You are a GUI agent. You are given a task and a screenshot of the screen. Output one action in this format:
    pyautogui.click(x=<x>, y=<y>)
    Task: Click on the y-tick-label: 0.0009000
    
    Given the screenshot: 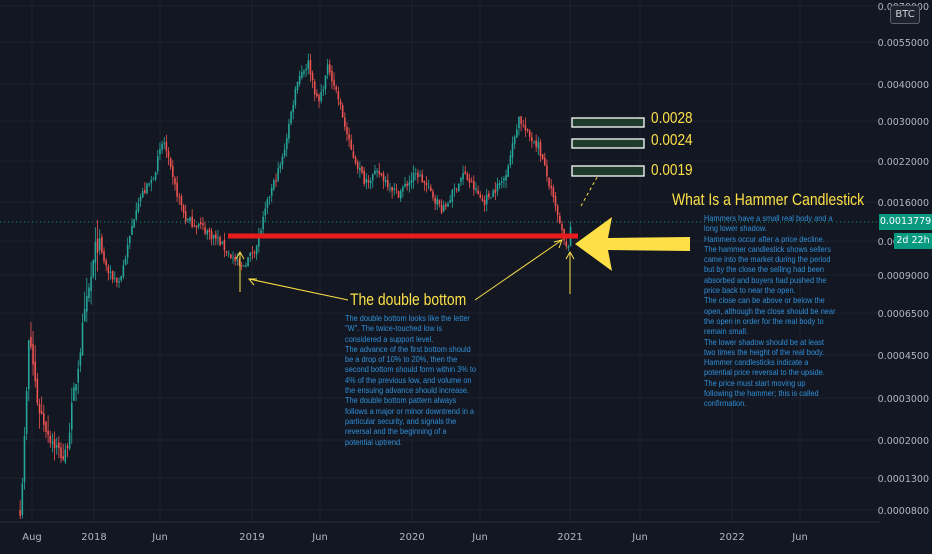 What is the action you would take?
    pyautogui.click(x=903, y=276)
    